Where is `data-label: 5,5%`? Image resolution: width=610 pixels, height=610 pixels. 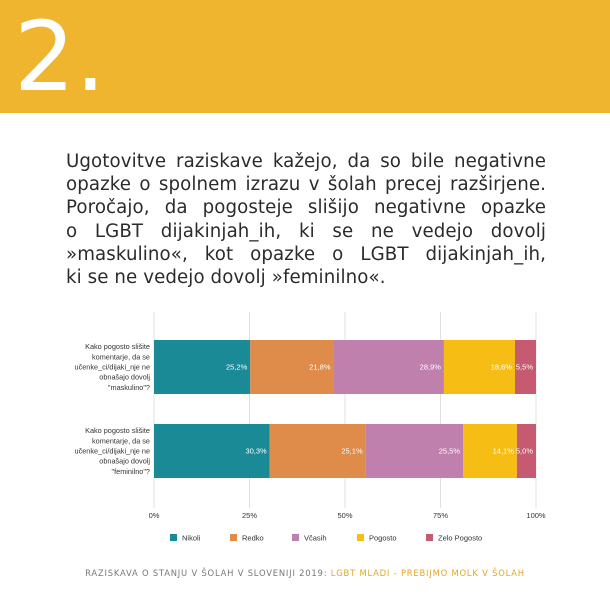
data-label: 5,5% is located at coordinates (524, 367).